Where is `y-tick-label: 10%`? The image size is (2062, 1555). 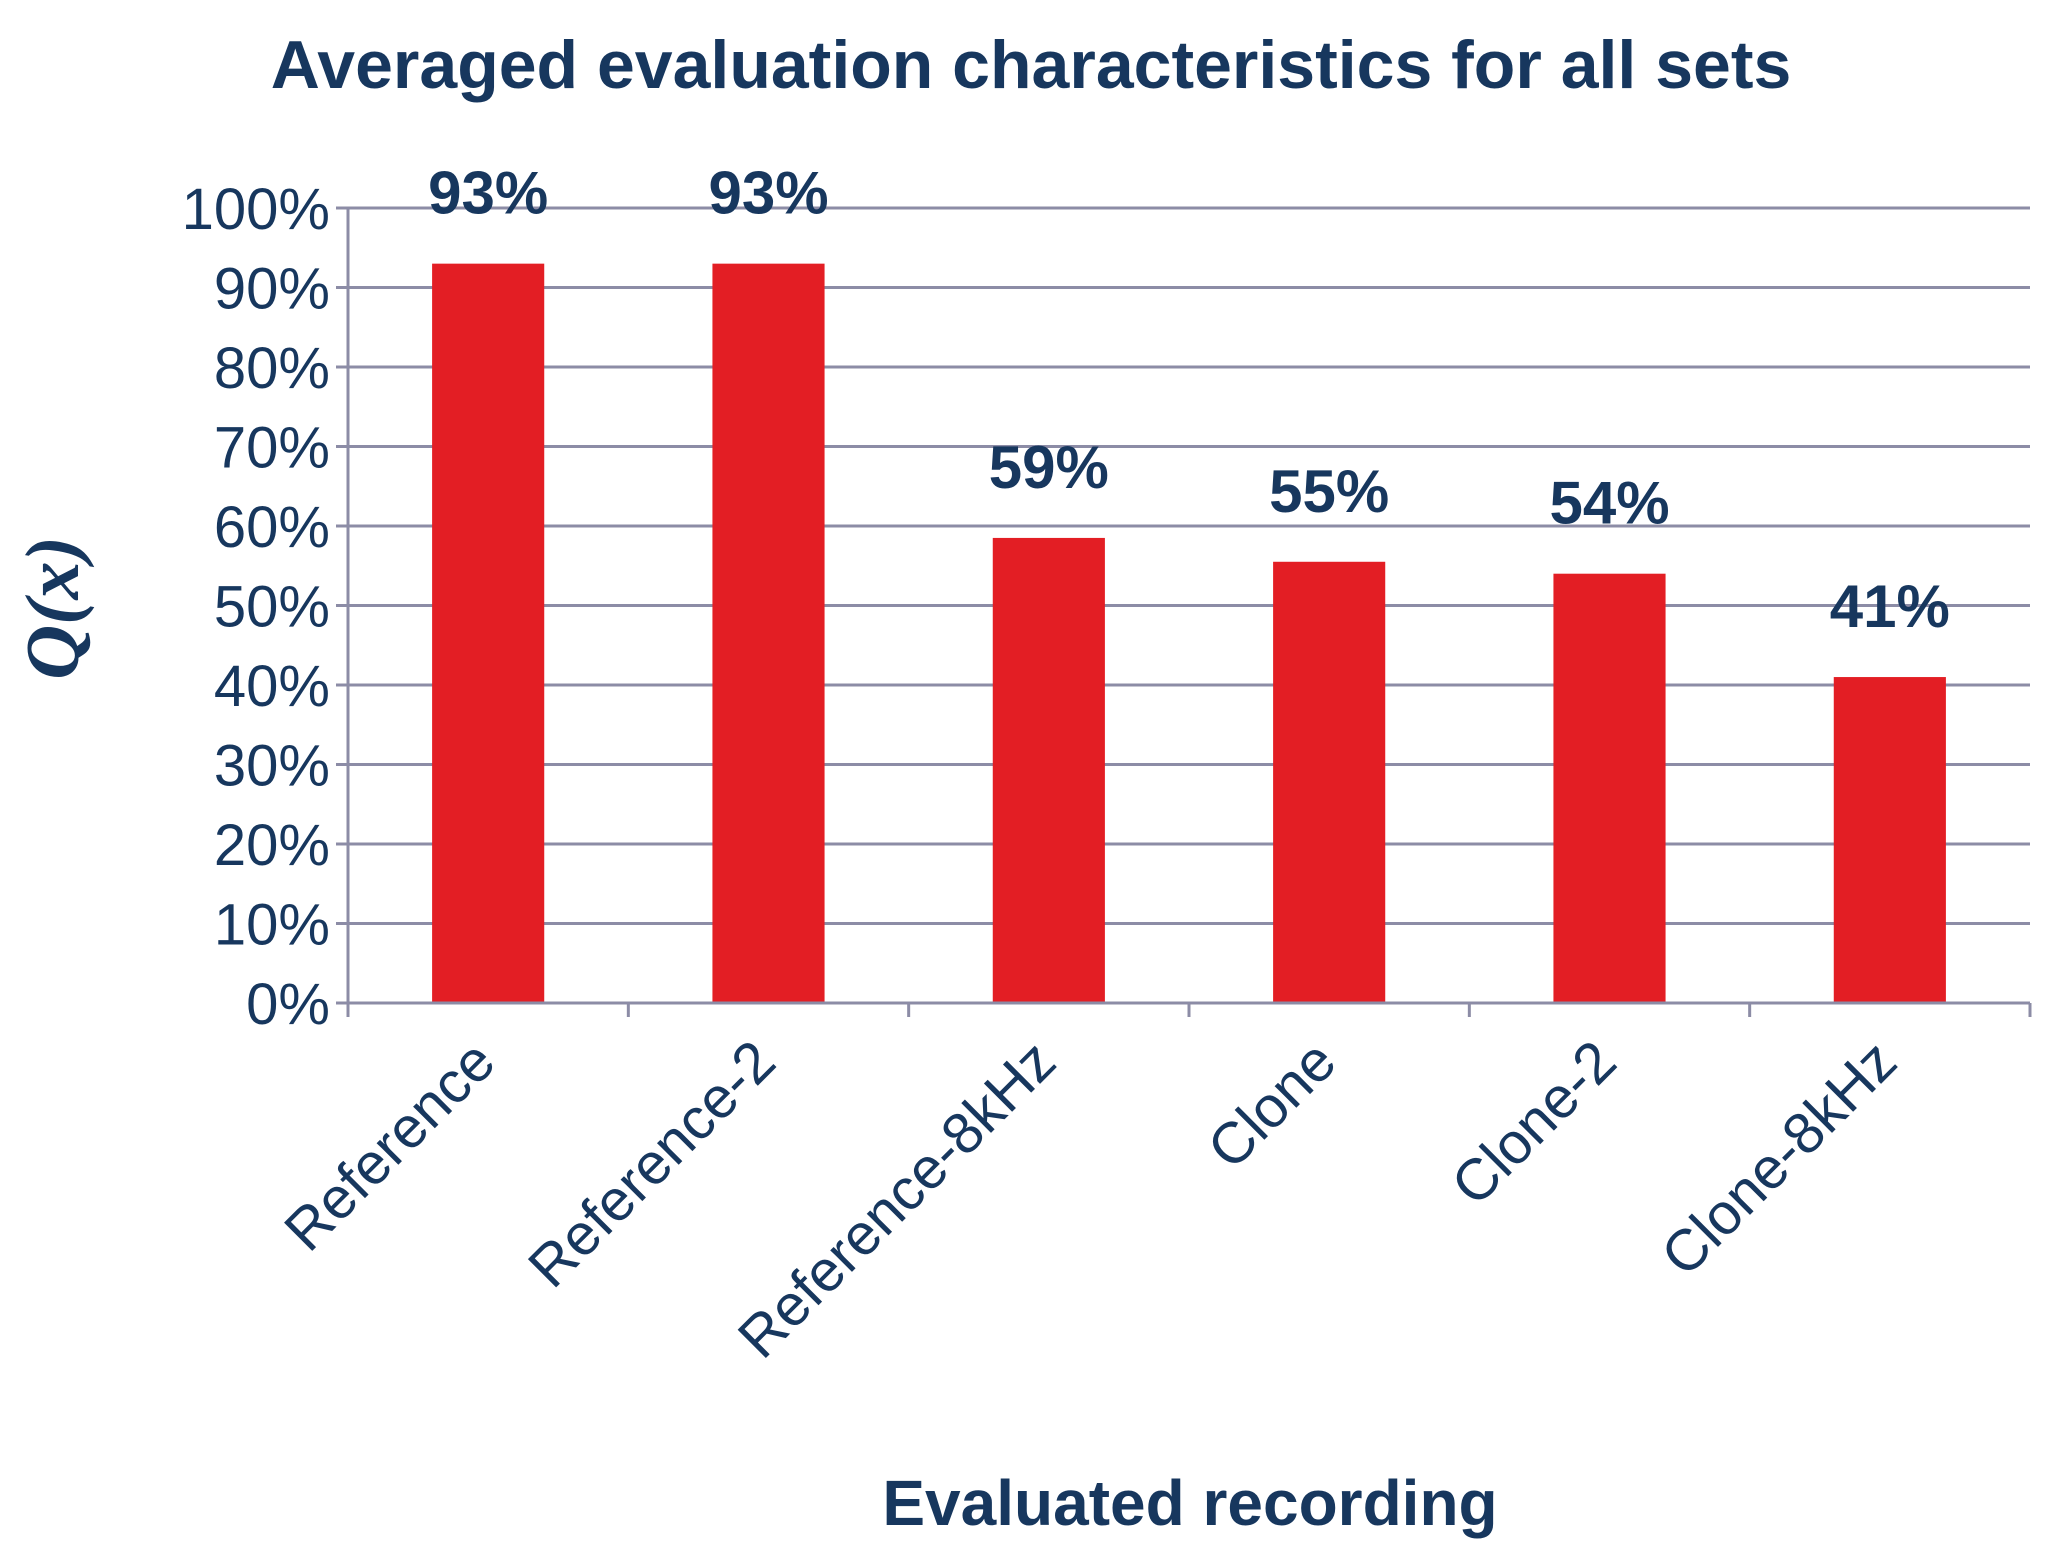 y-tick-label: 10% is located at coordinates (272, 925).